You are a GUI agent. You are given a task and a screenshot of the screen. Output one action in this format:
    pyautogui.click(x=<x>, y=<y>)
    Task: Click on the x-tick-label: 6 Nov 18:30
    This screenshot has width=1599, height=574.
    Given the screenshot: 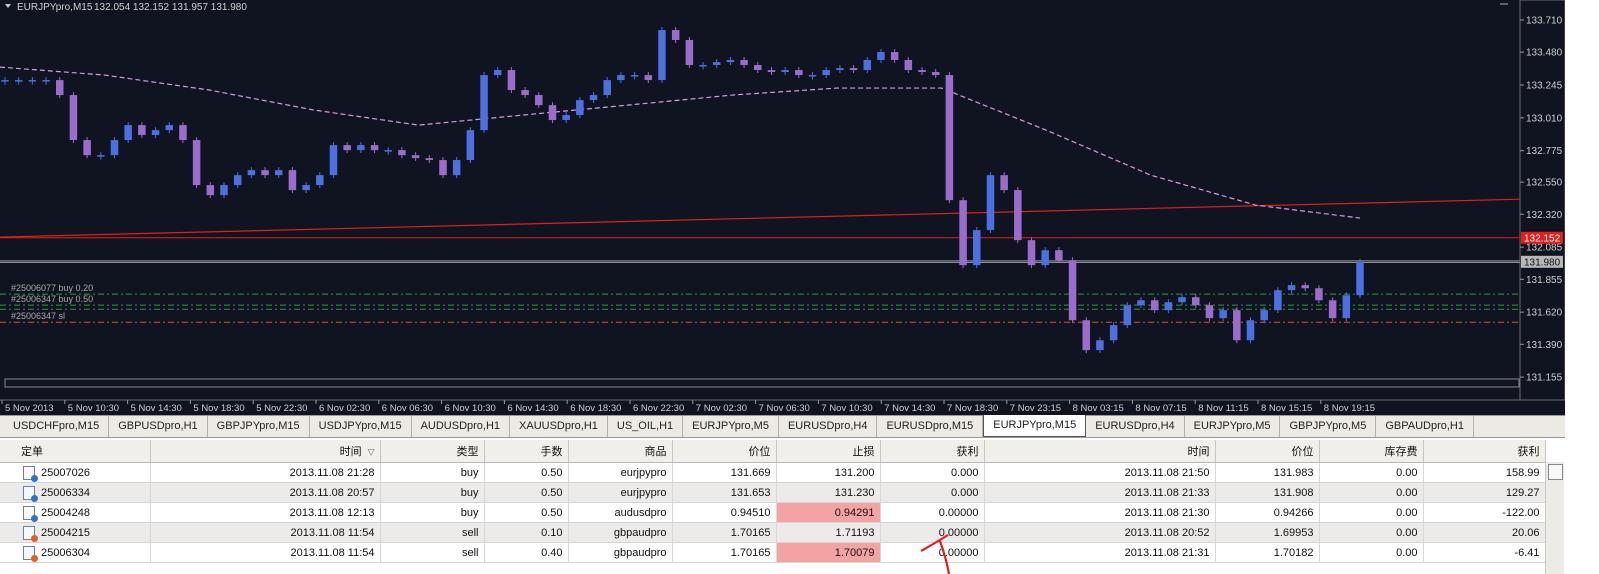 What is the action you would take?
    pyautogui.click(x=595, y=408)
    